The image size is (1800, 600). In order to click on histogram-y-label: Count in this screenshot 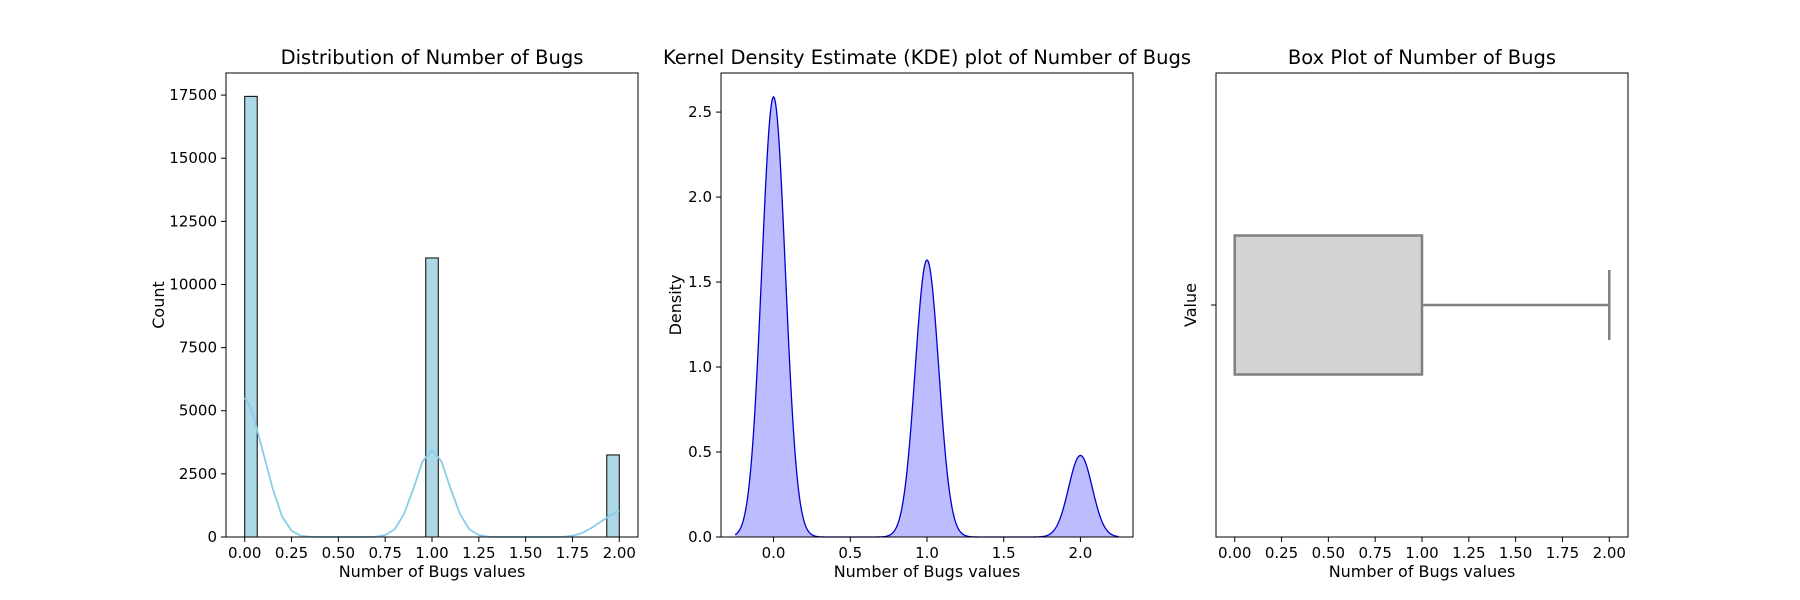, I will do `click(158, 305)`.